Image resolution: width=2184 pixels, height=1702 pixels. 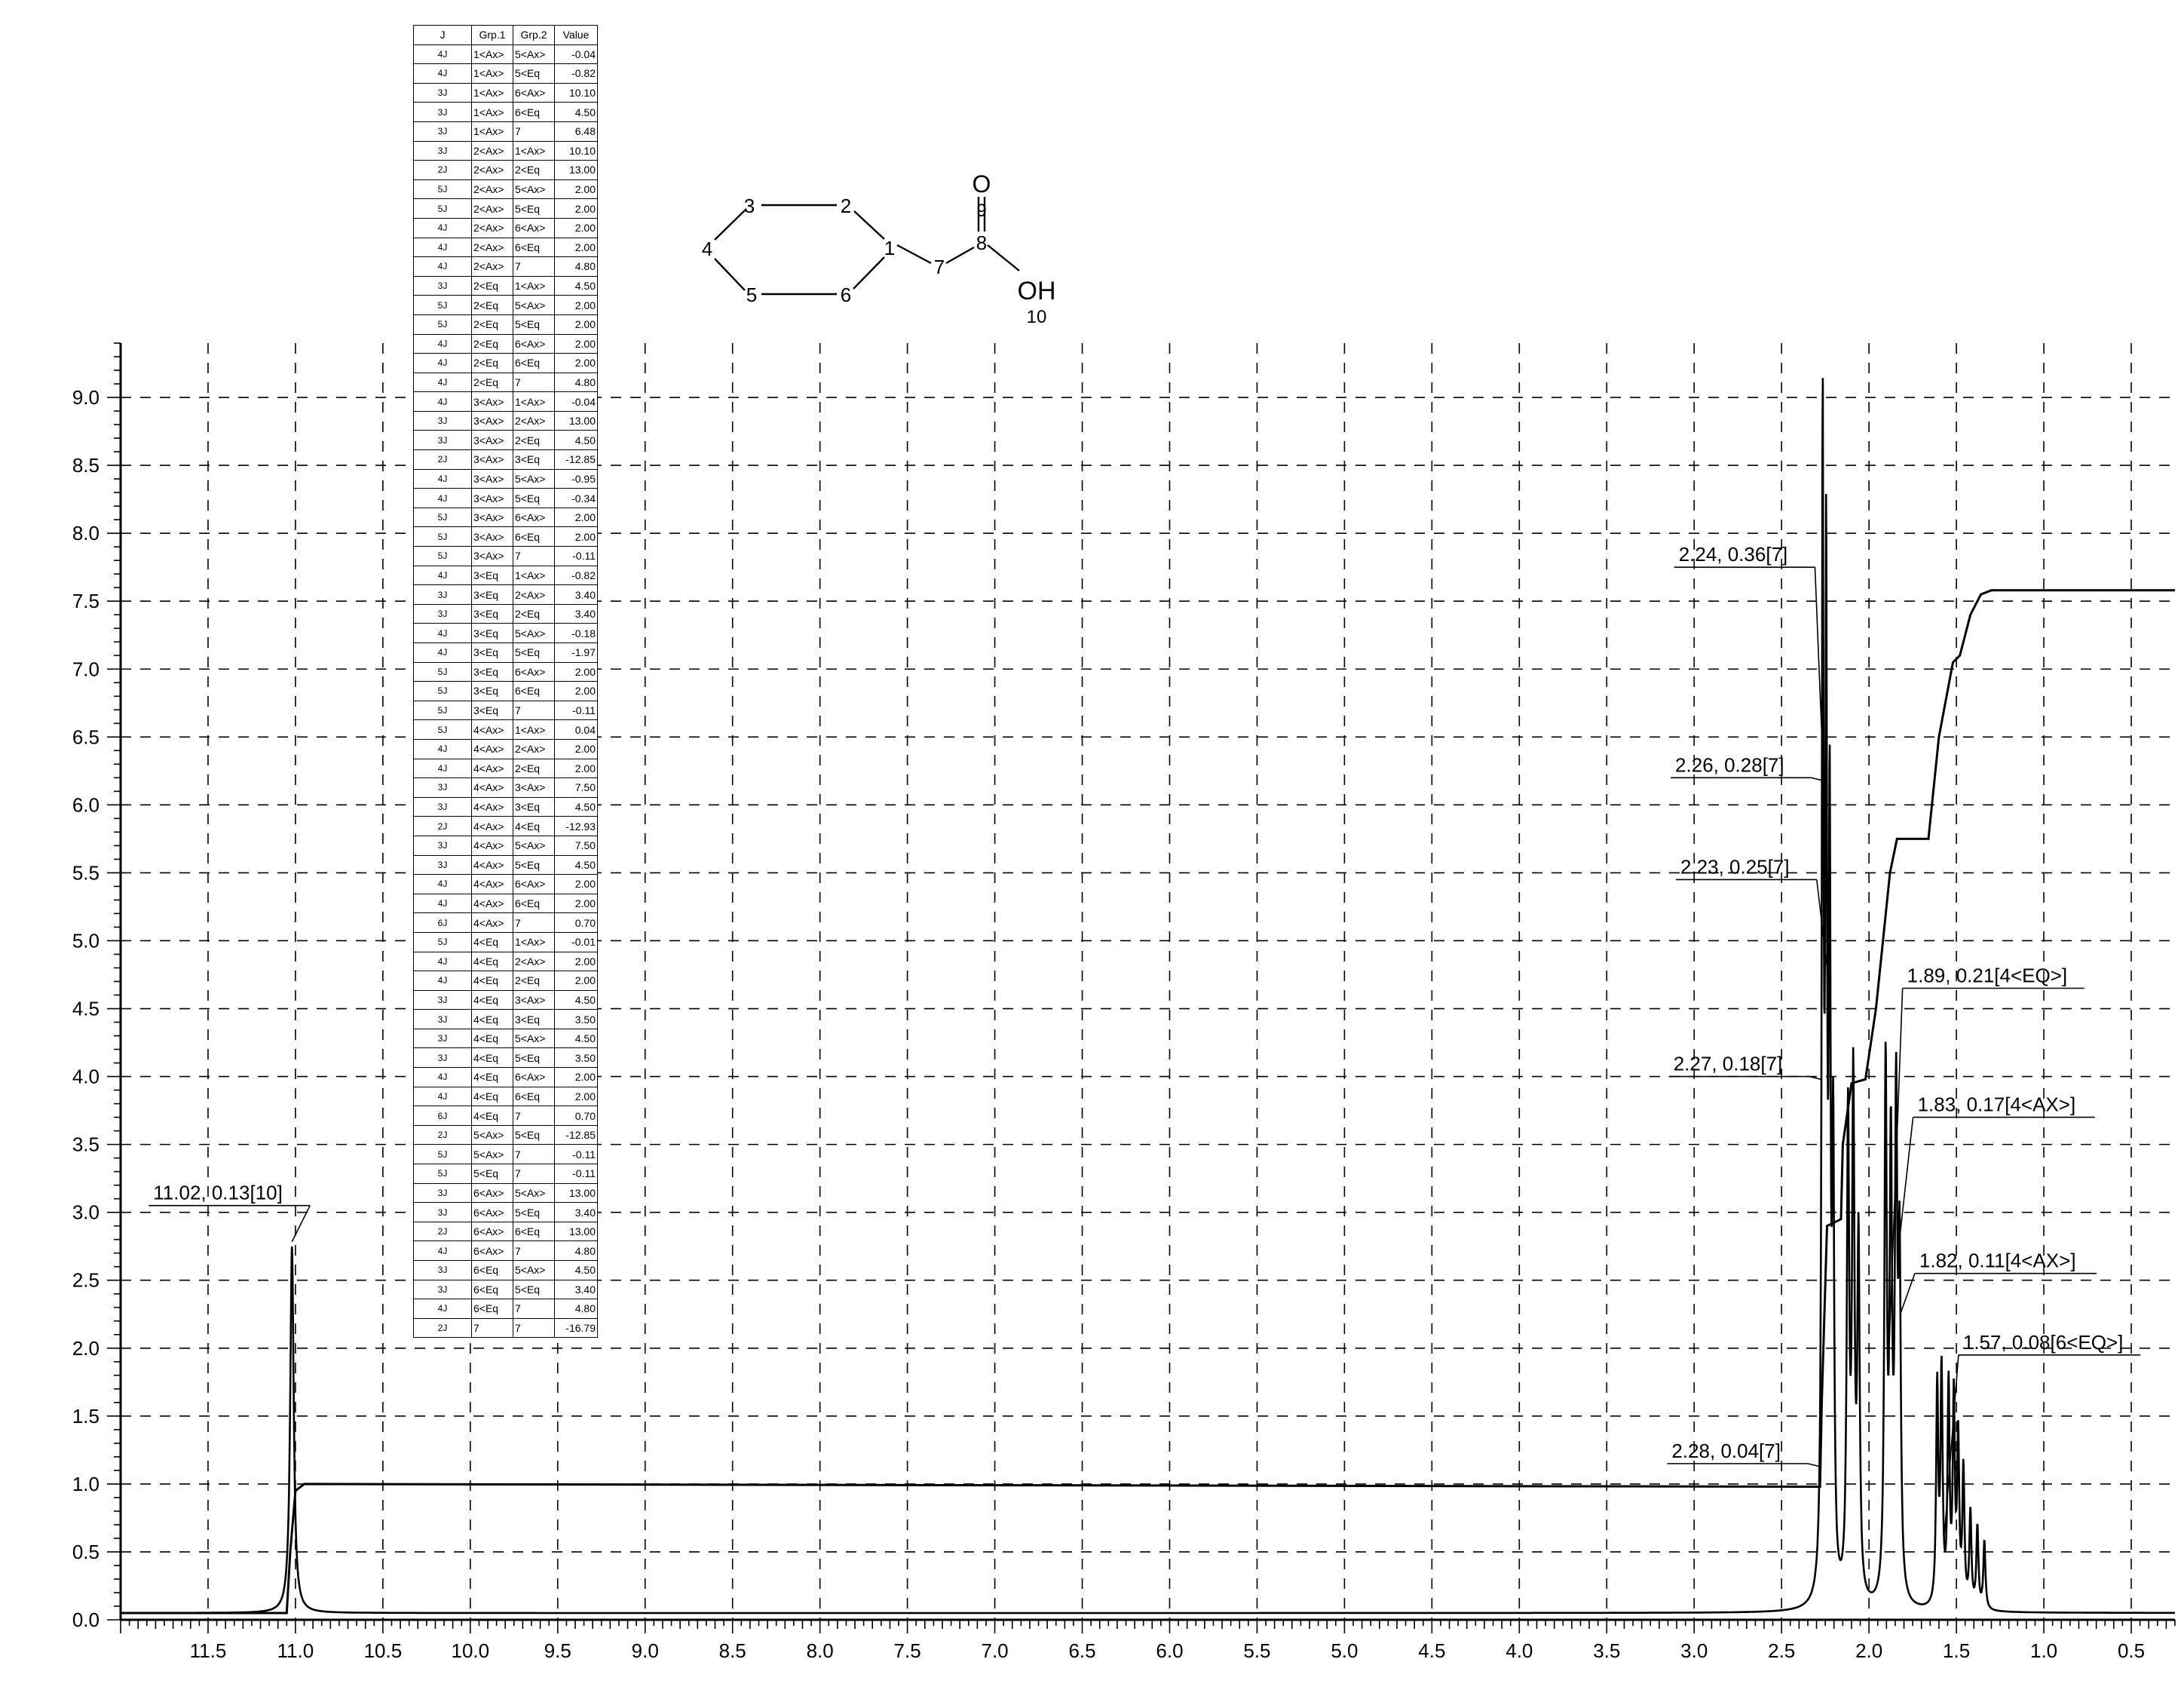 What do you see at coordinates (534, 1096) in the screenshot?
I see `group-2-cell: 6<Eq` at bounding box center [534, 1096].